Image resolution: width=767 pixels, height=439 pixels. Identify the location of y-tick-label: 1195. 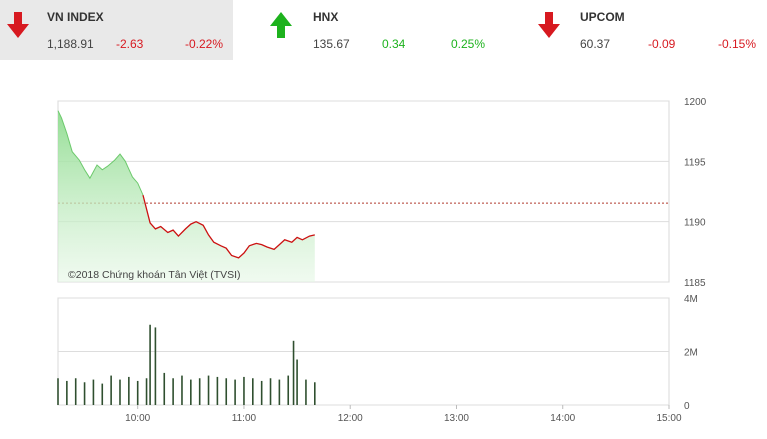
(695, 162).